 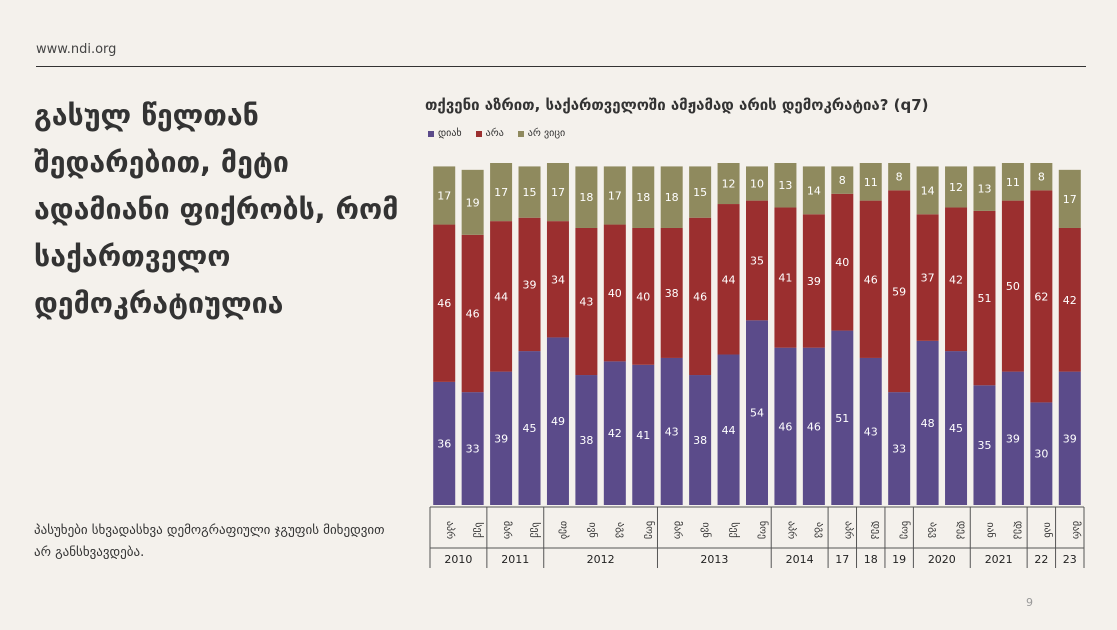 I want to click on data-label-yes-13: 46, so click(x=814, y=426).